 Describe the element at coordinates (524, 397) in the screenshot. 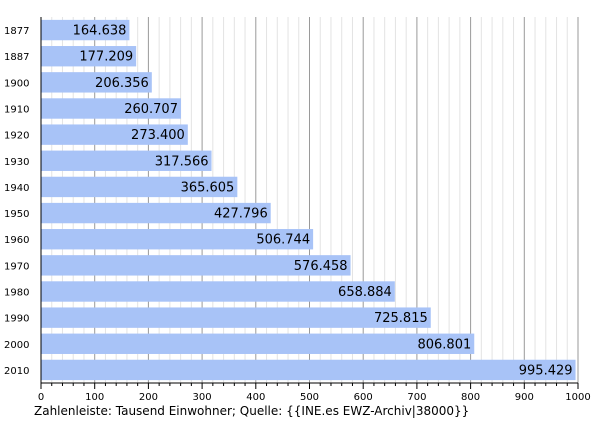

I see `x-tick-label: 900` at that location.